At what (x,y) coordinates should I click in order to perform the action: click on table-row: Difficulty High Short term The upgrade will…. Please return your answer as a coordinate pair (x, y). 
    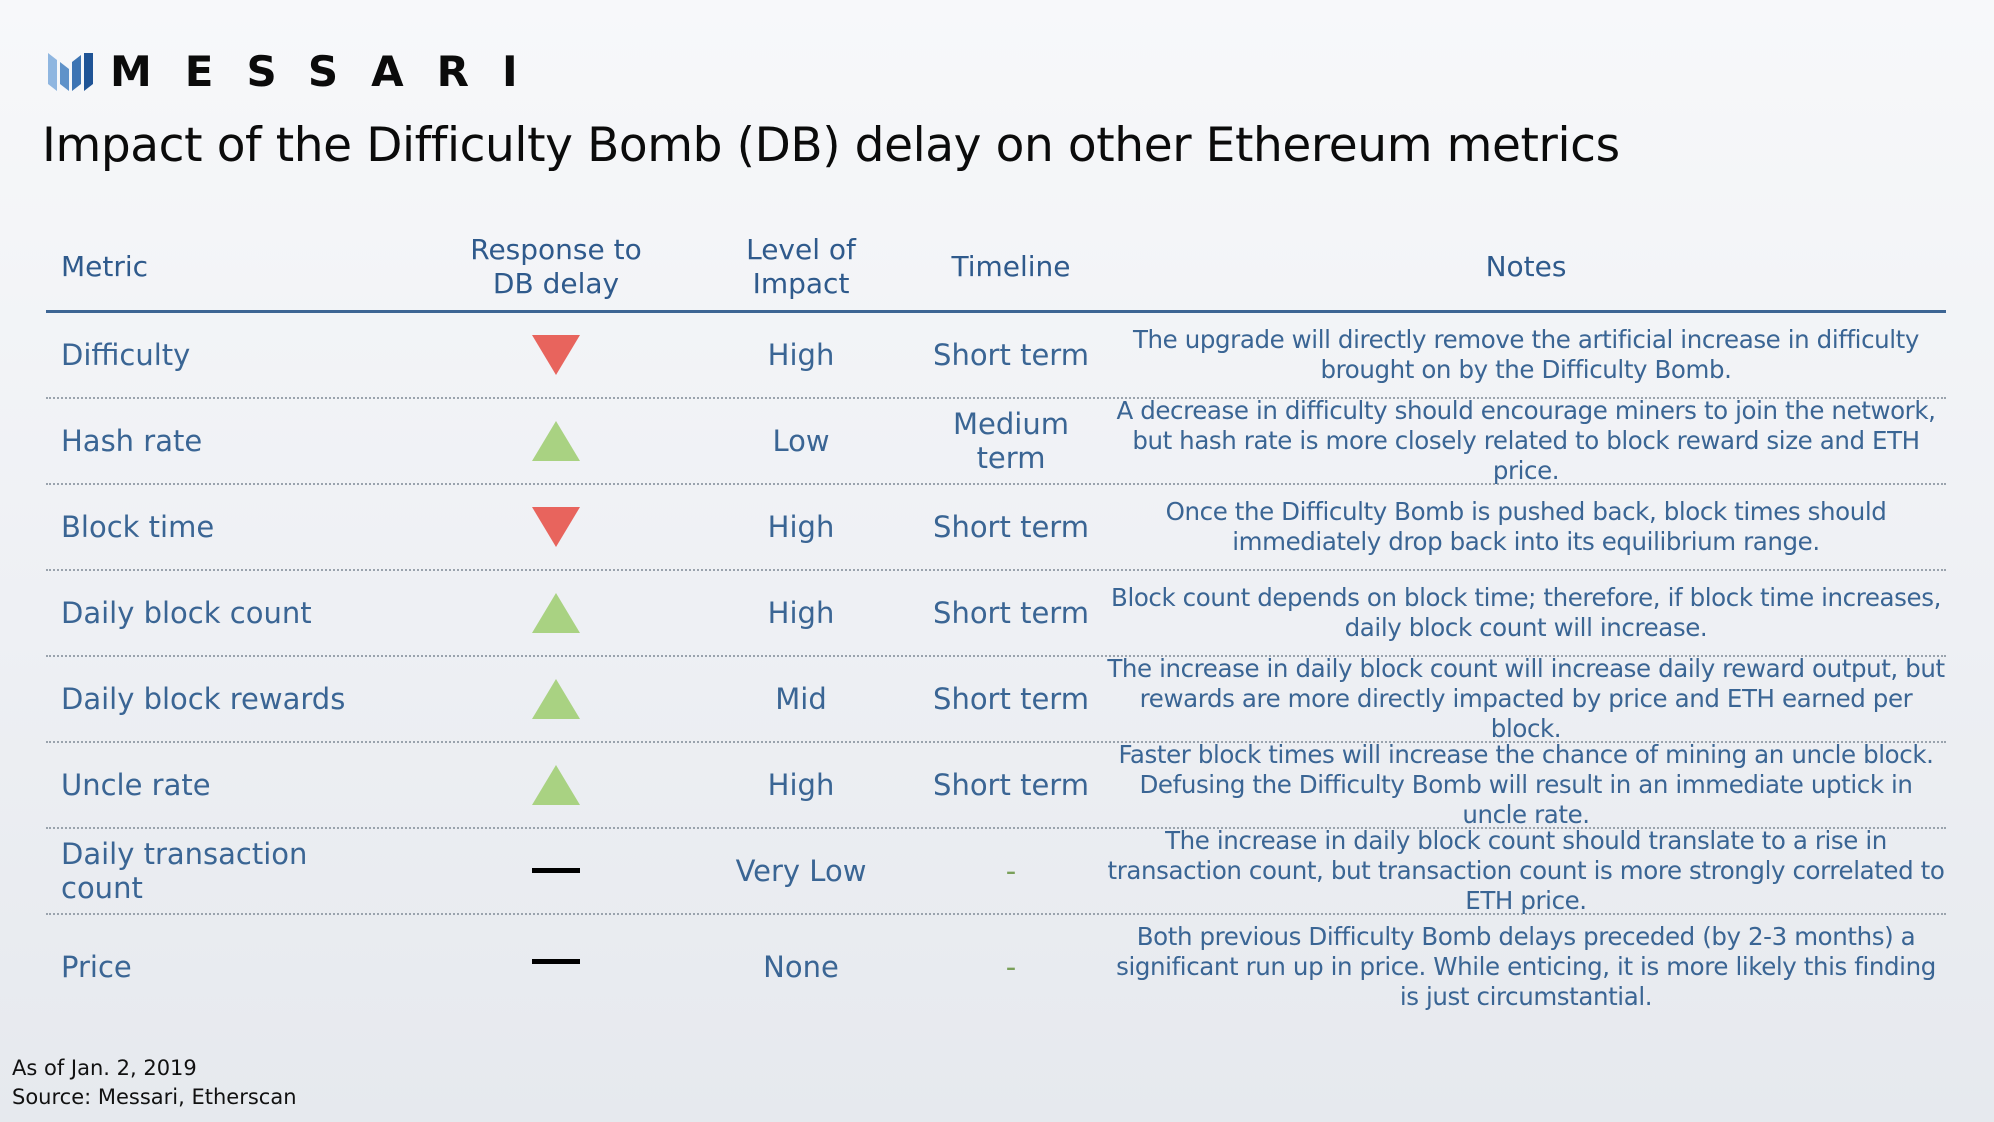
    Looking at the image, I should click on (996, 356).